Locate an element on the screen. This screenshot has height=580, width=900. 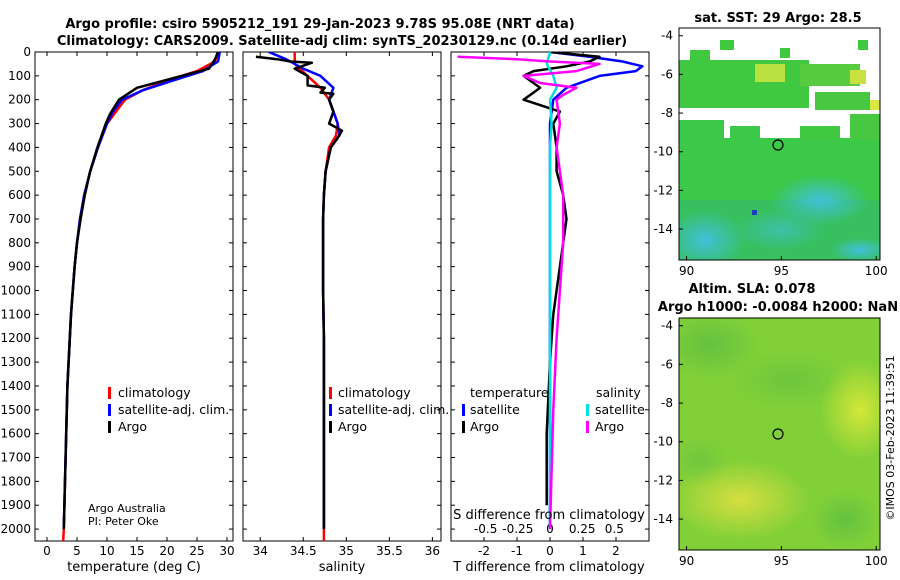
depth-tick-label: 1600 is located at coordinates (15, 434).